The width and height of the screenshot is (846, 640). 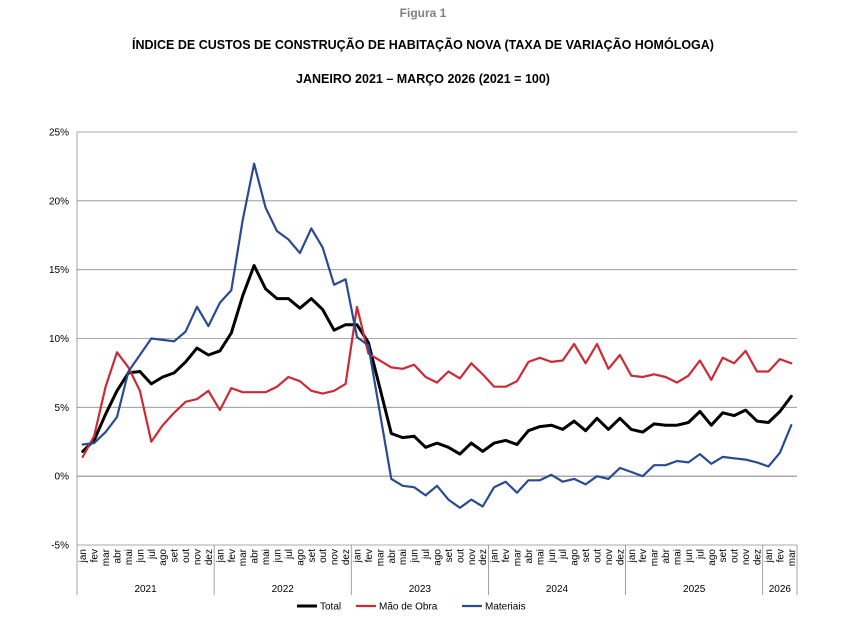 What do you see at coordinates (59, 339) in the screenshot?
I see `y-tick-label: 10%` at bounding box center [59, 339].